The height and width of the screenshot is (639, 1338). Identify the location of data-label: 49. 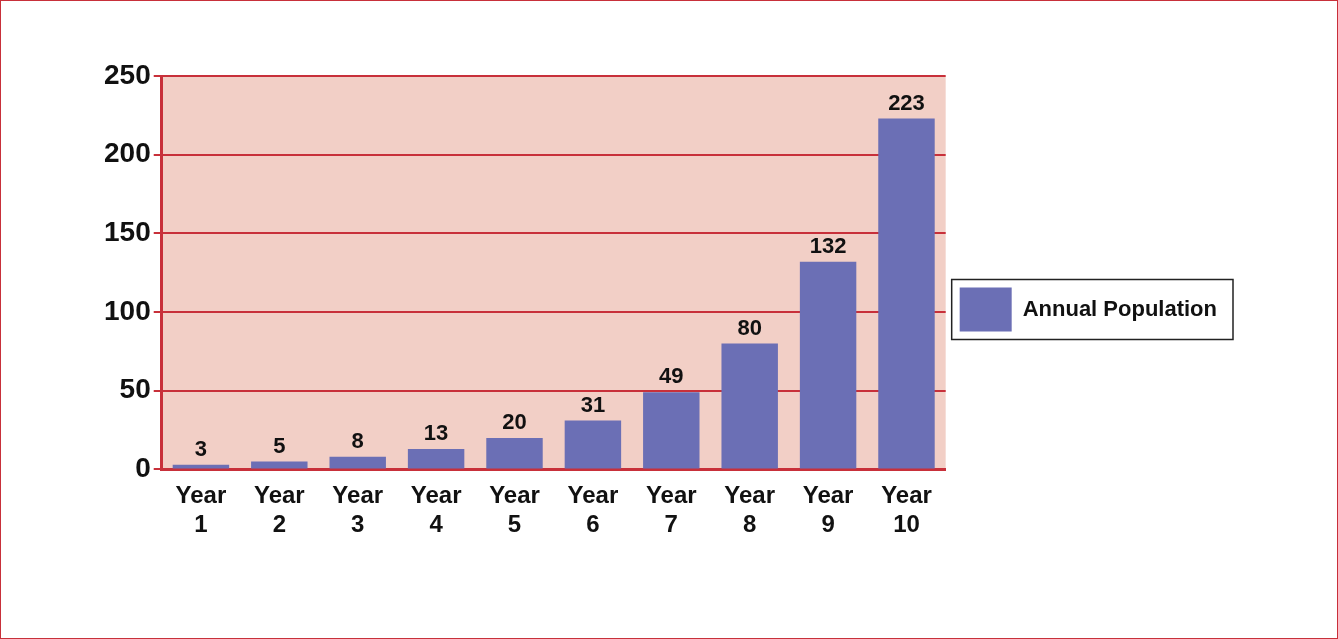
(671, 376).